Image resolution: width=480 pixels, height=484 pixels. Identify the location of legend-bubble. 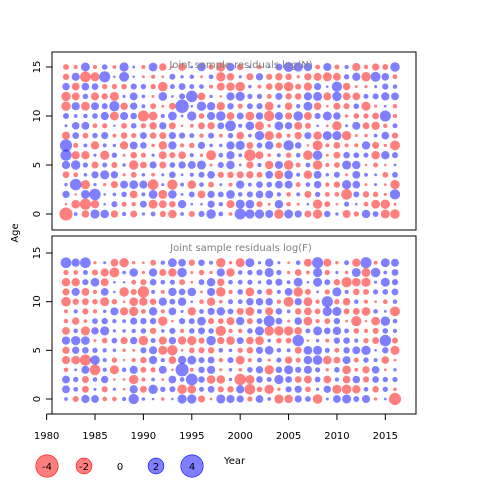
(47, 466).